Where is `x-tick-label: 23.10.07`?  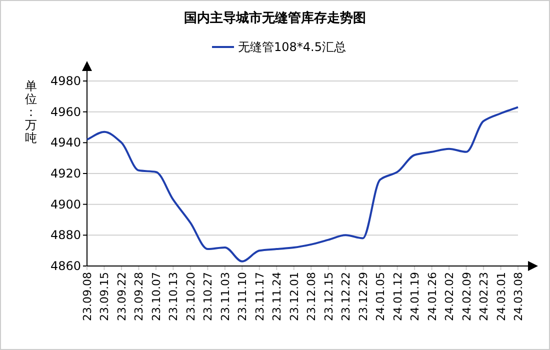
x-tick-label: 23.10.07 is located at coordinates (156, 296).